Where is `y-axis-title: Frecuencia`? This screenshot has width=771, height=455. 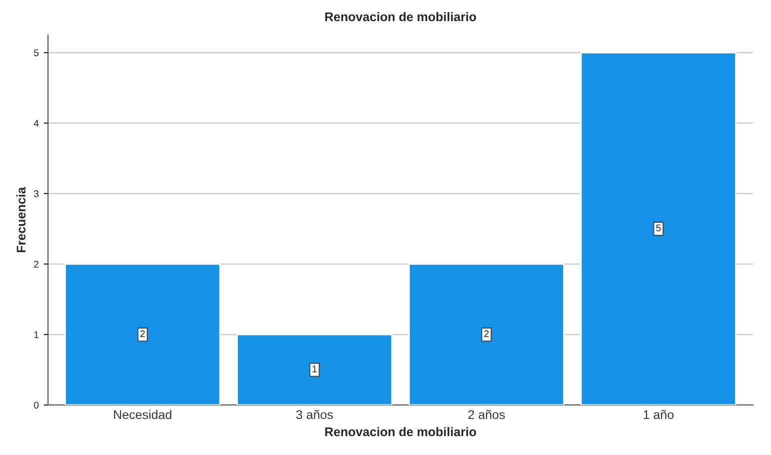 y-axis-title: Frecuencia is located at coordinates (21, 219).